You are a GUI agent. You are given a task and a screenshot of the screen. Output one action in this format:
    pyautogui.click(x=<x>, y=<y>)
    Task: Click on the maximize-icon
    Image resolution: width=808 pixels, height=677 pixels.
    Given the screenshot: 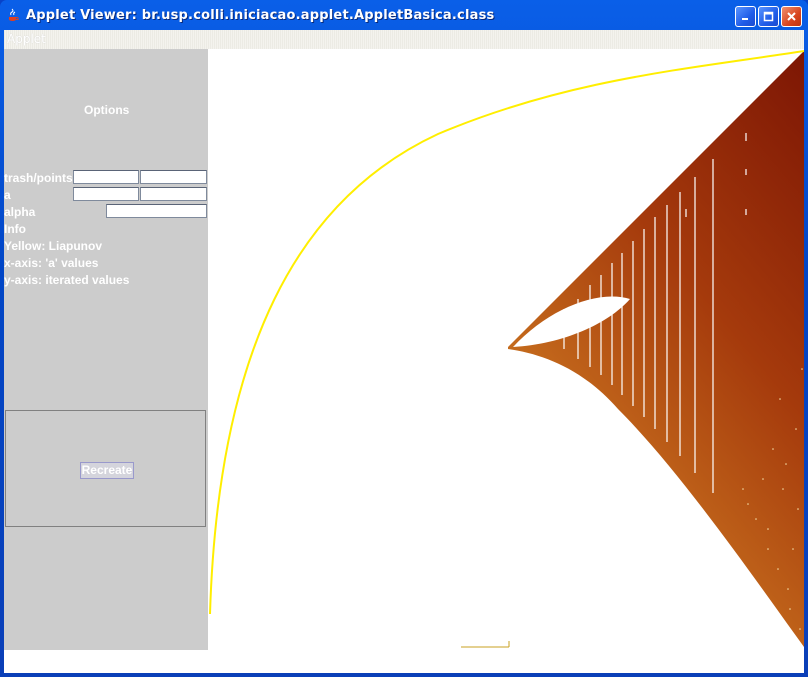 What is the action you would take?
    pyautogui.click(x=768, y=16)
    